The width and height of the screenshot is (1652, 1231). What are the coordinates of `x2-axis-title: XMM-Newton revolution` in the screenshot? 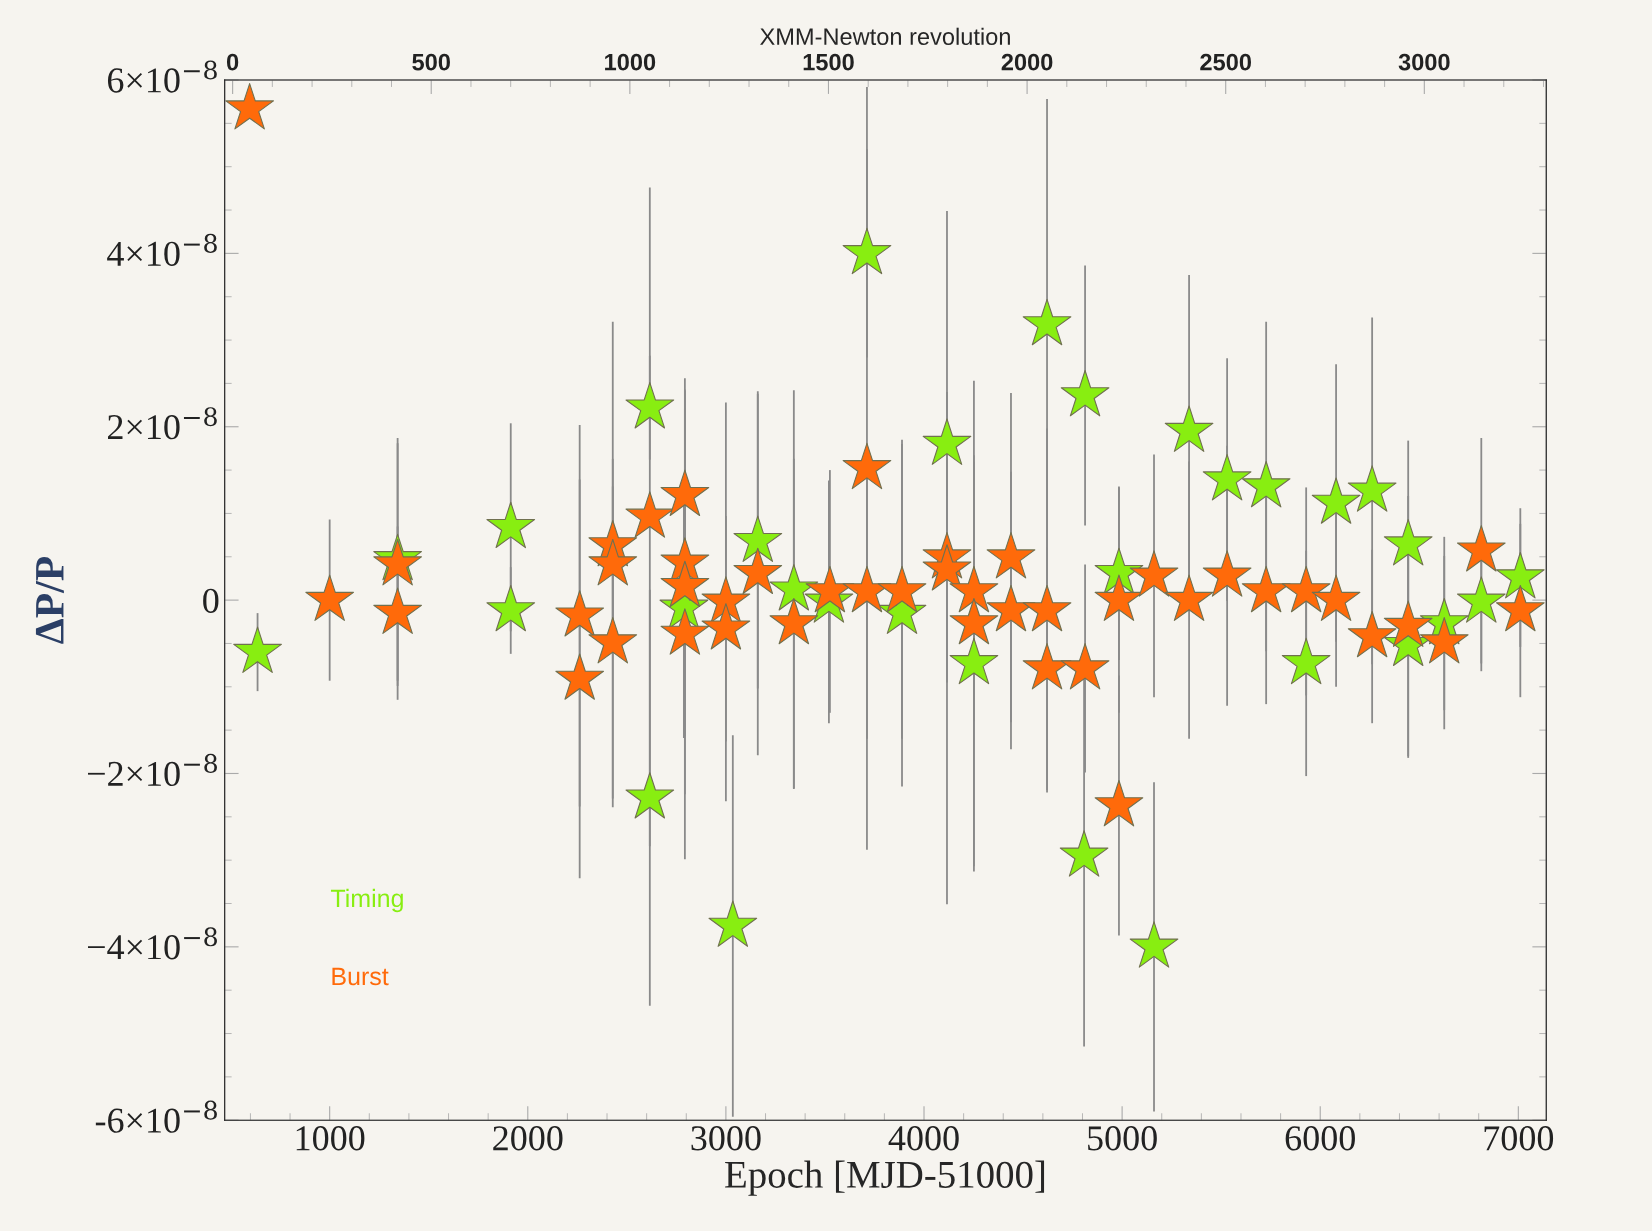 It's located at (885, 36).